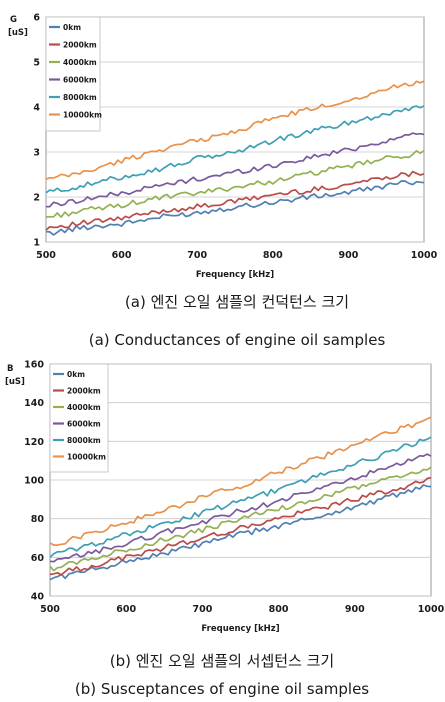 The height and width of the screenshot is (702, 445). What do you see at coordinates (13, 20) in the screenshot?
I see `y-axis-symbol: G` at bounding box center [13, 20].